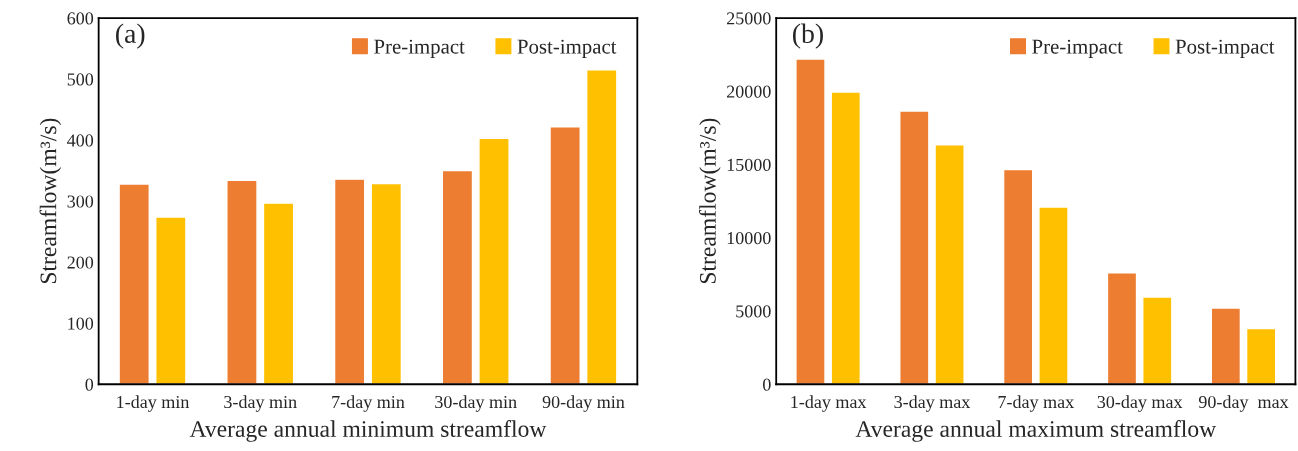  Describe the element at coordinates (829, 403) in the screenshot. I see `x-tick-label: 1-day max` at that location.